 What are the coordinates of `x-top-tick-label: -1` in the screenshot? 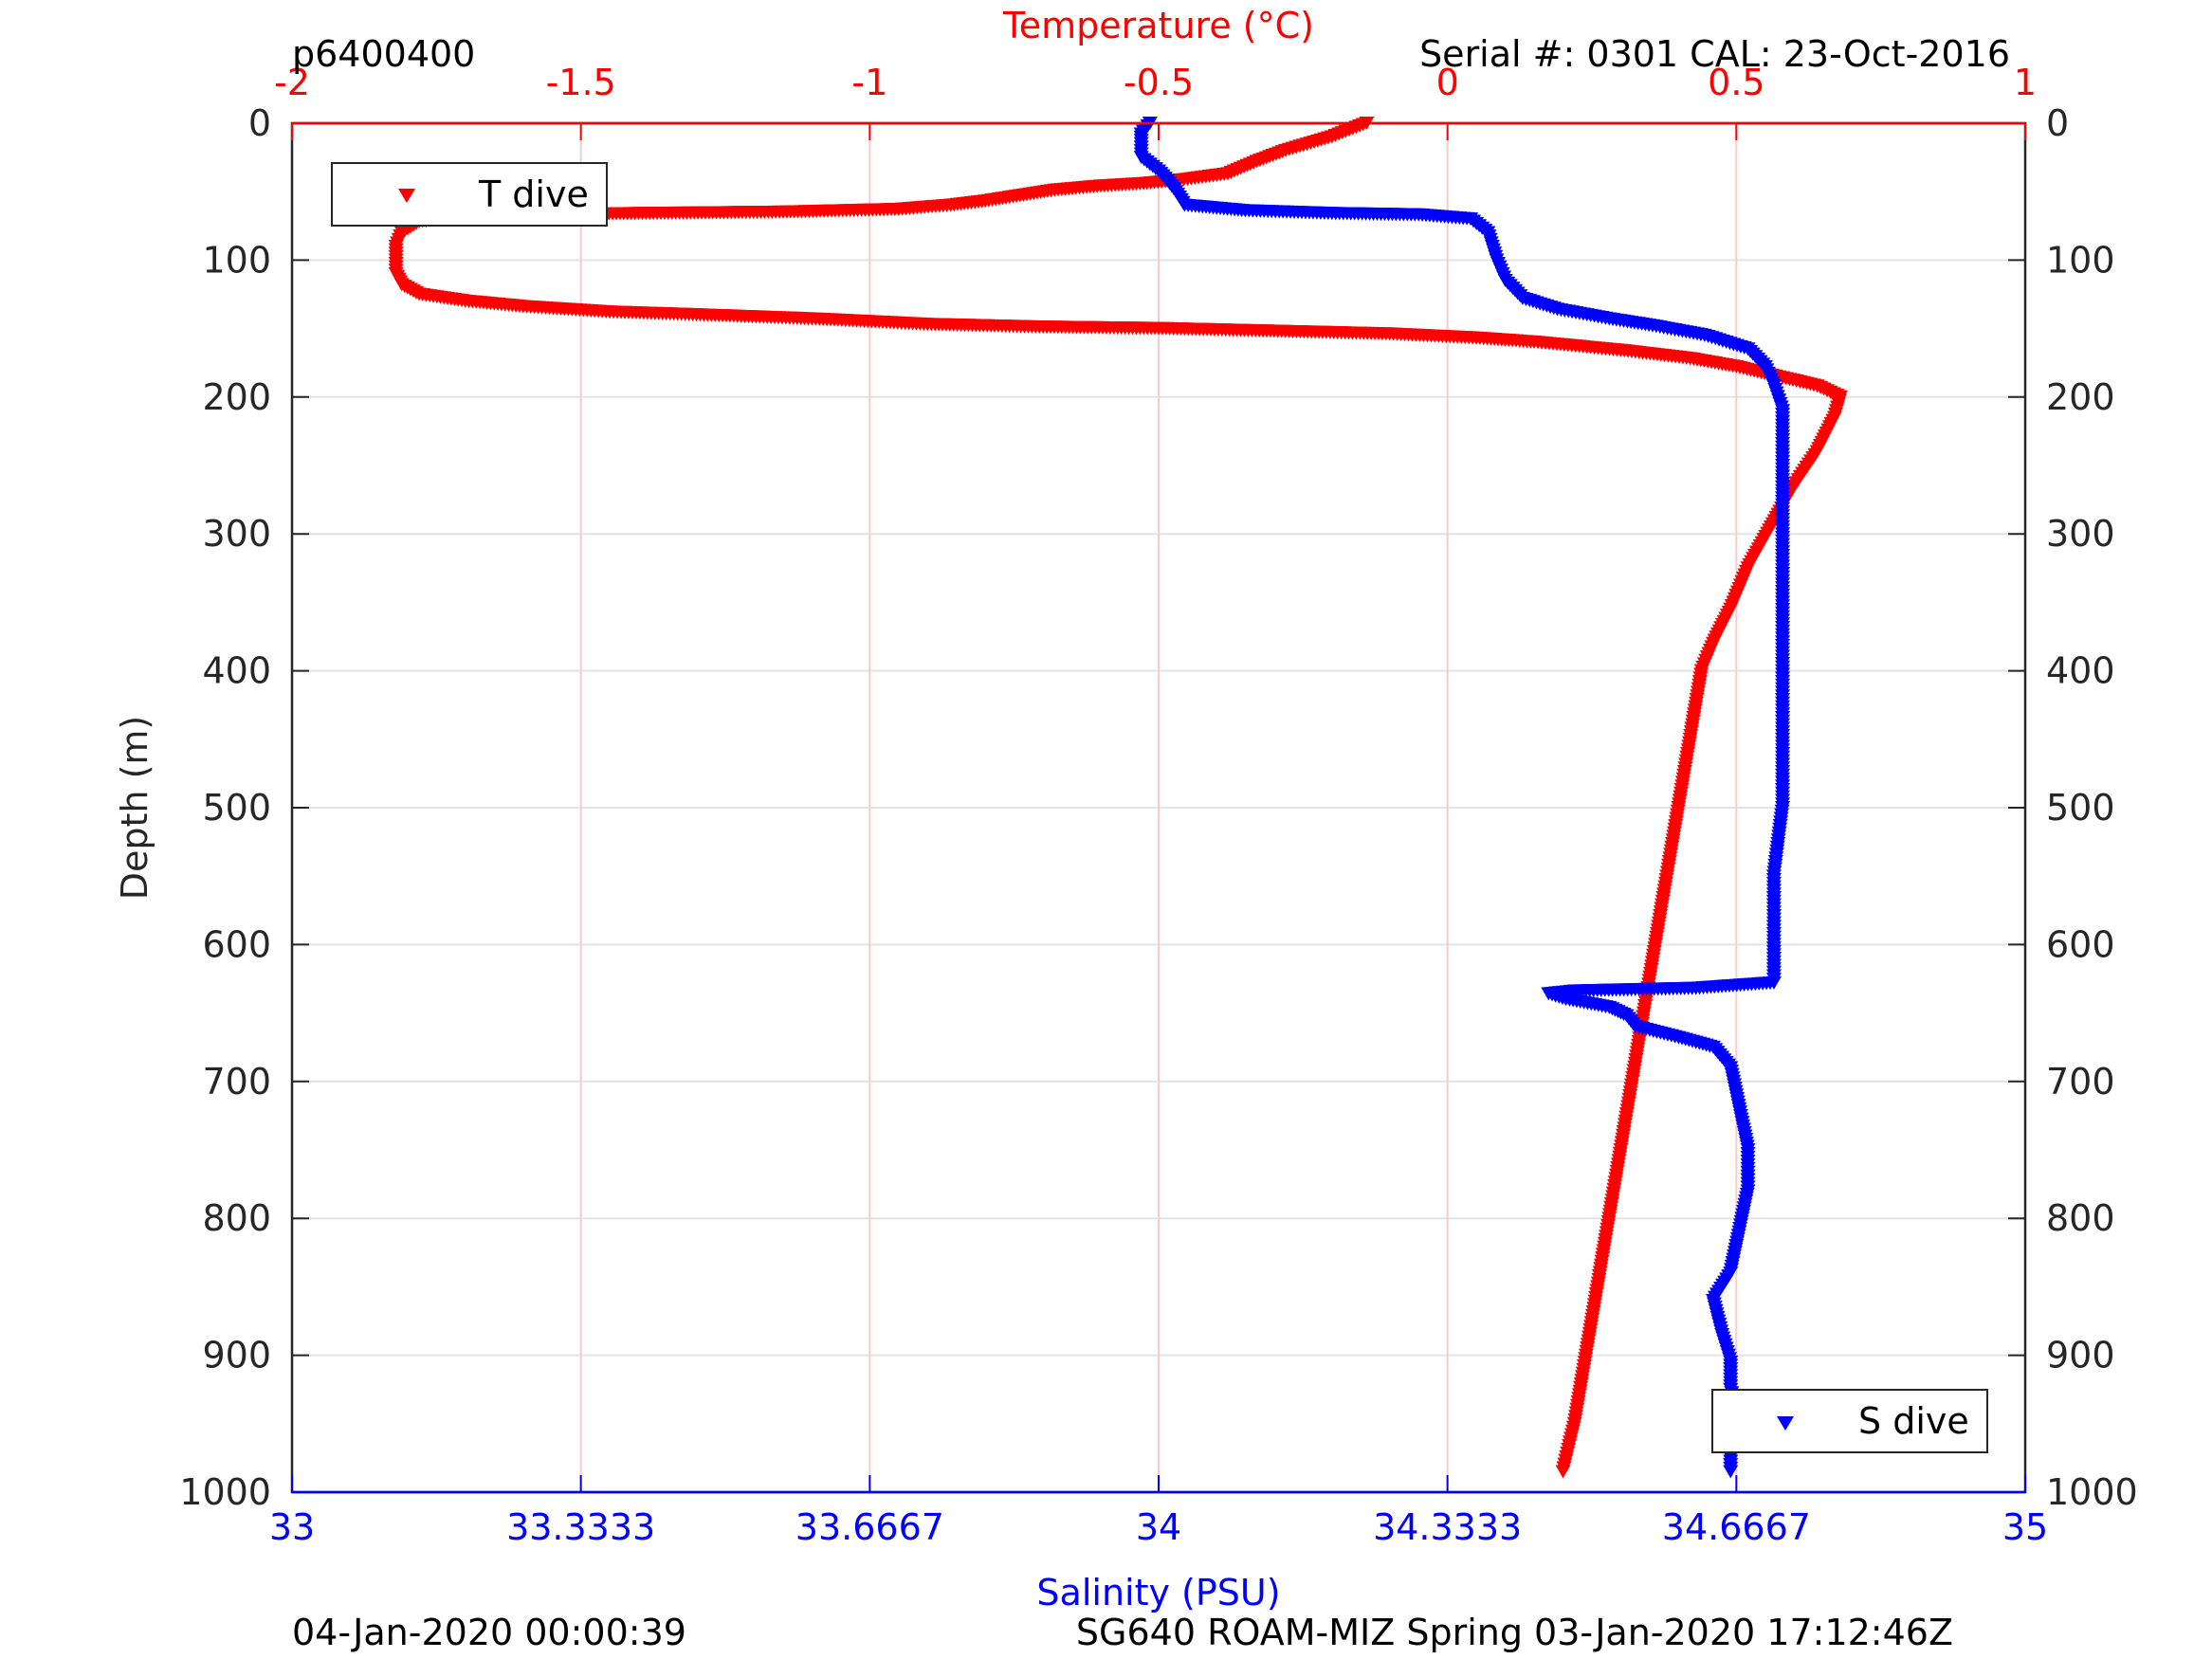 It's located at (869, 82).